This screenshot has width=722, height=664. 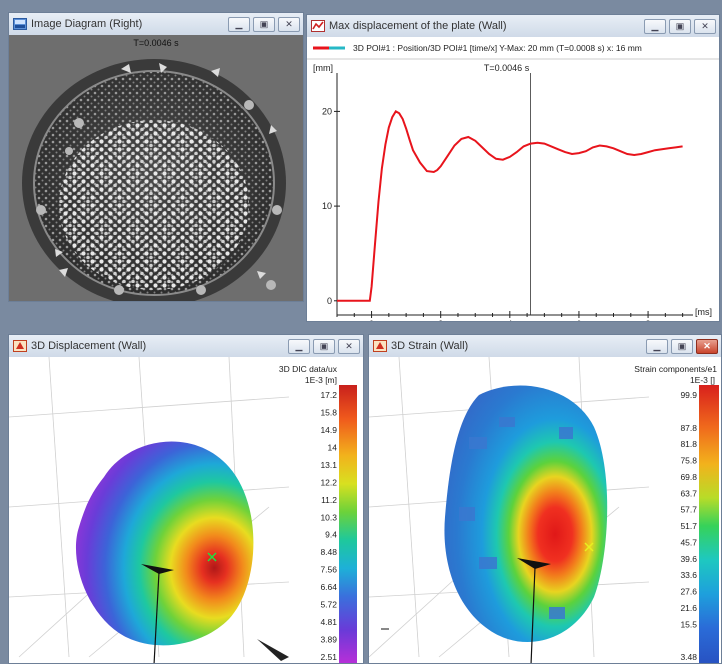 I want to click on scale-label: 63.7, so click(x=688, y=493).